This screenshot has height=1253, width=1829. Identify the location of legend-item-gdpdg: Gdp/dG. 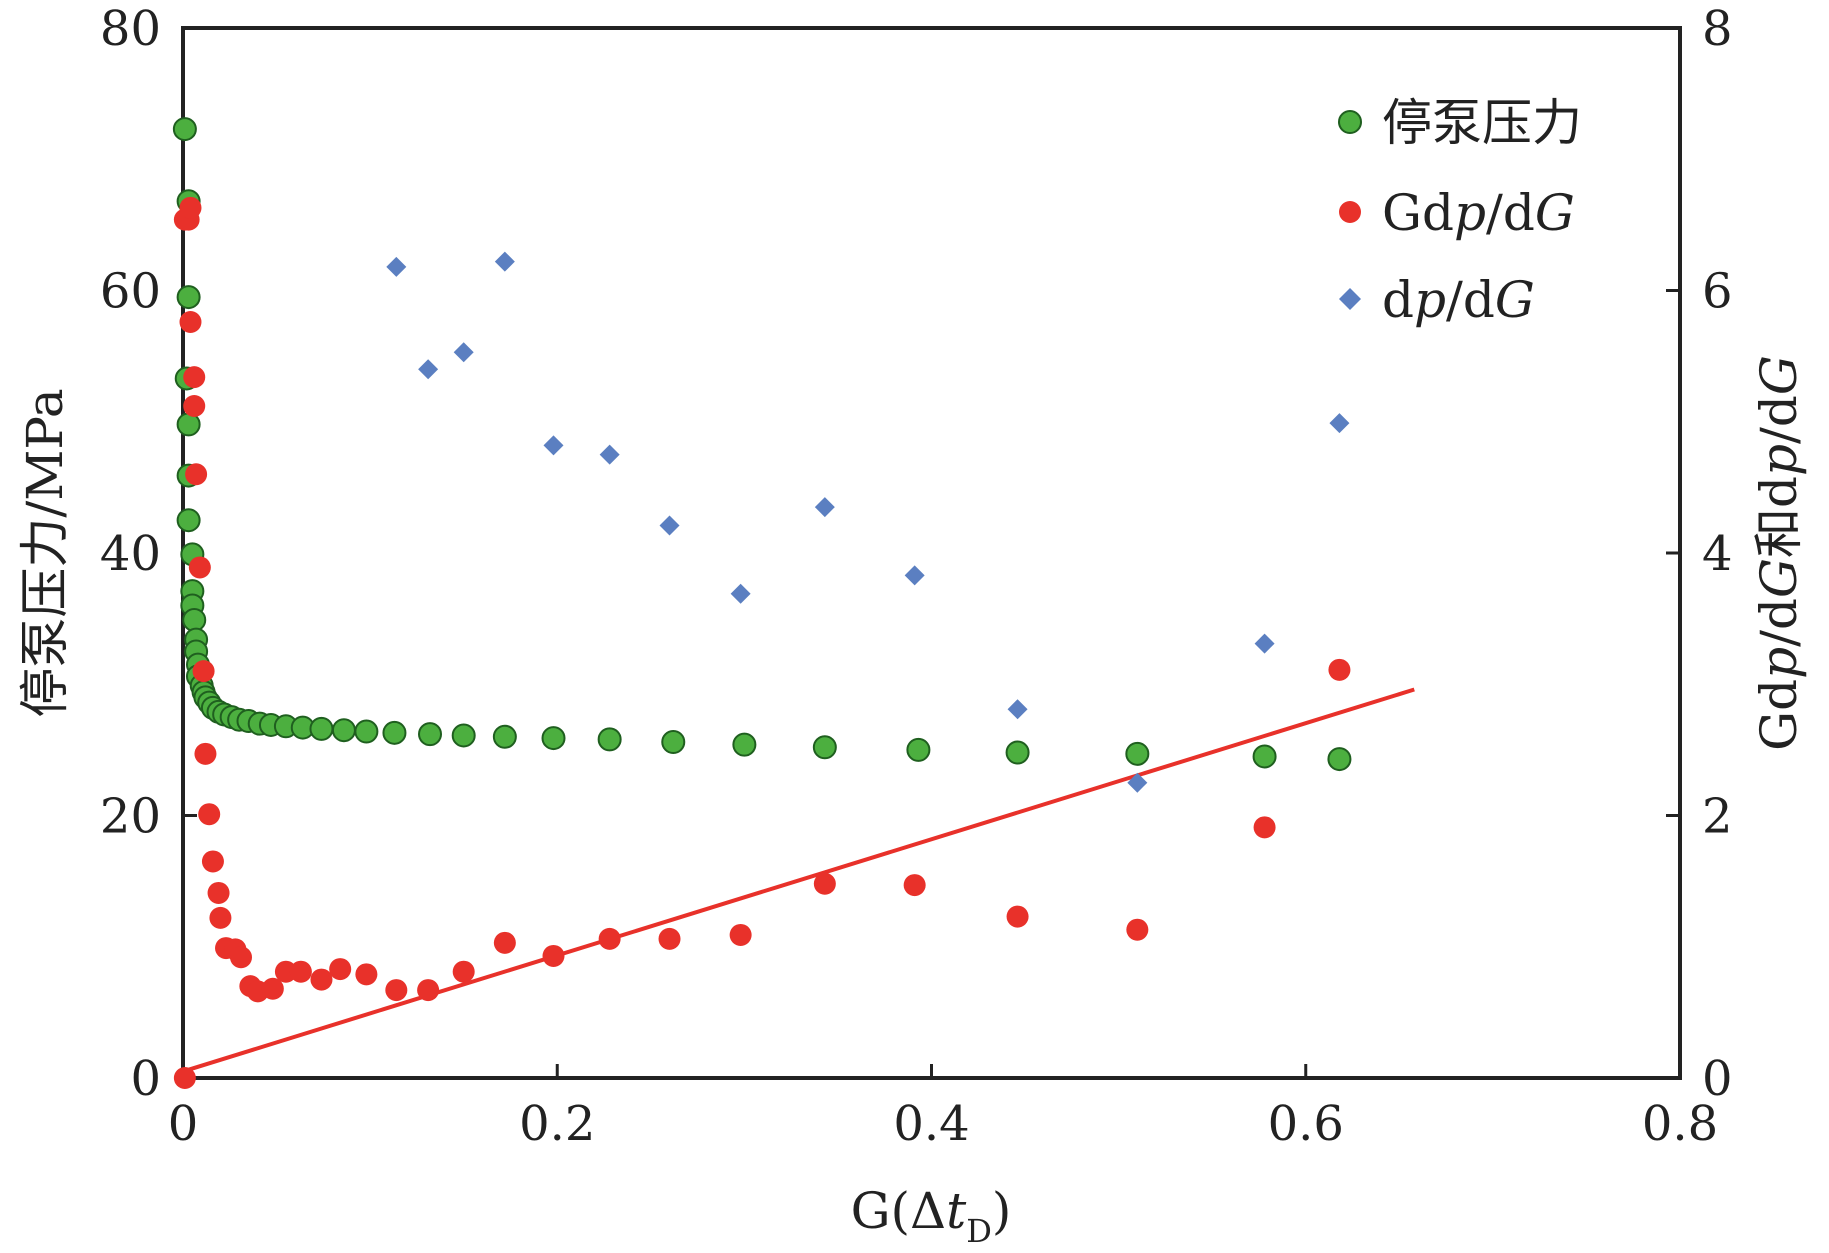
(1457, 213).